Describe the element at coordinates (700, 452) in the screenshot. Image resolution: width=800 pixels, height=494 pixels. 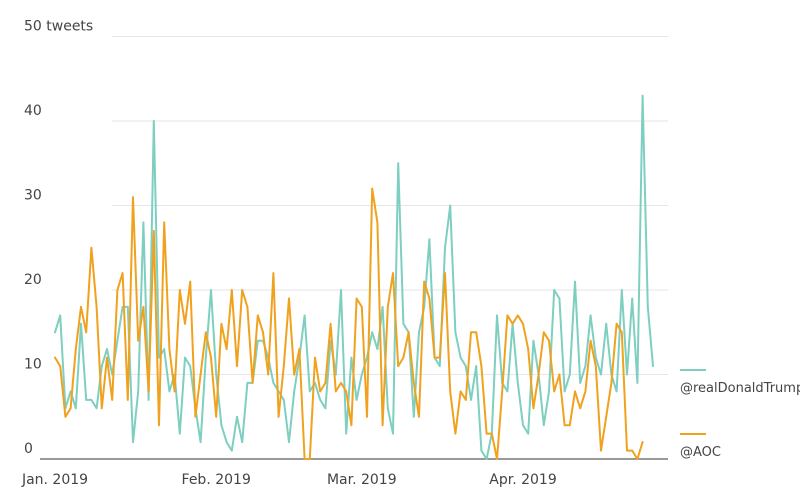
I see `legend-label-1: @AOC` at that location.